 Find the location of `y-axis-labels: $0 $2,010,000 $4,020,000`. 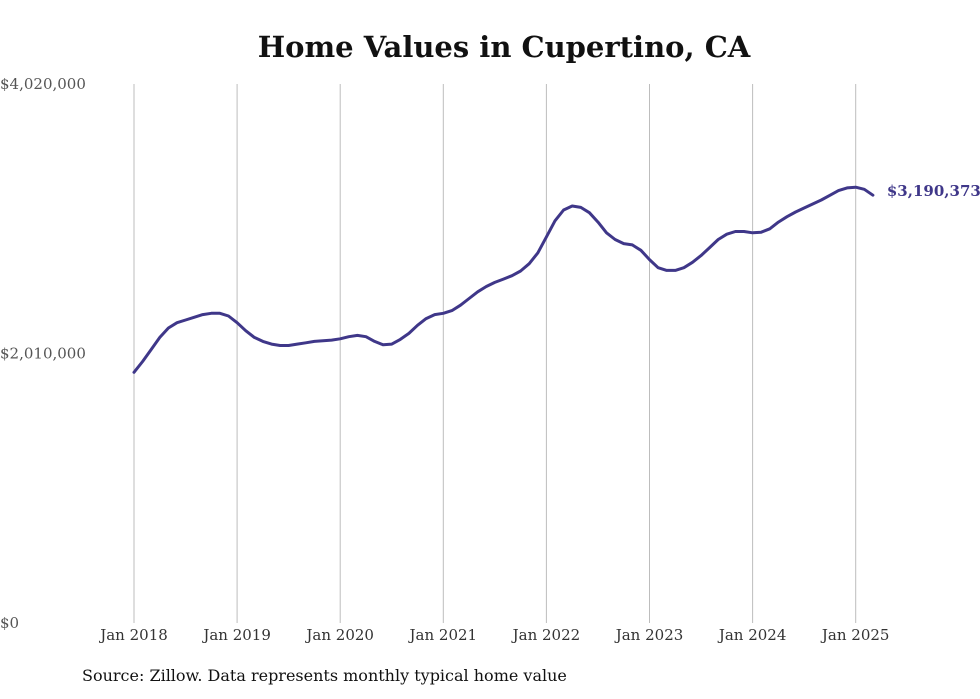

y-axis-labels: $0 $2,010,000 $4,020,000 is located at coordinates (43, 353).